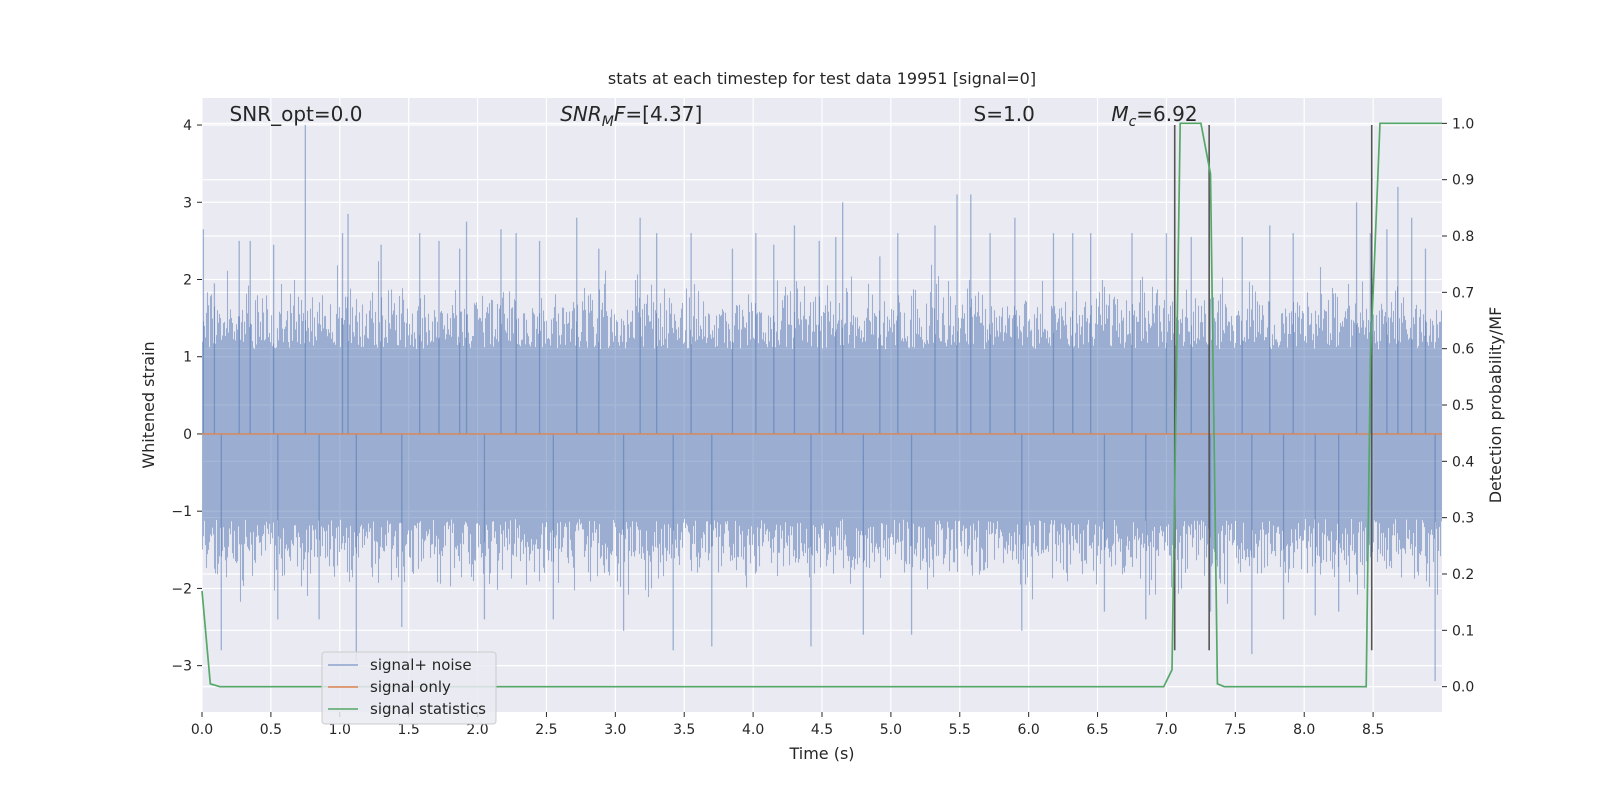 Image resolution: width=1600 pixels, height=804 pixels. I want to click on x-tick-label: 0.0, so click(202, 730).